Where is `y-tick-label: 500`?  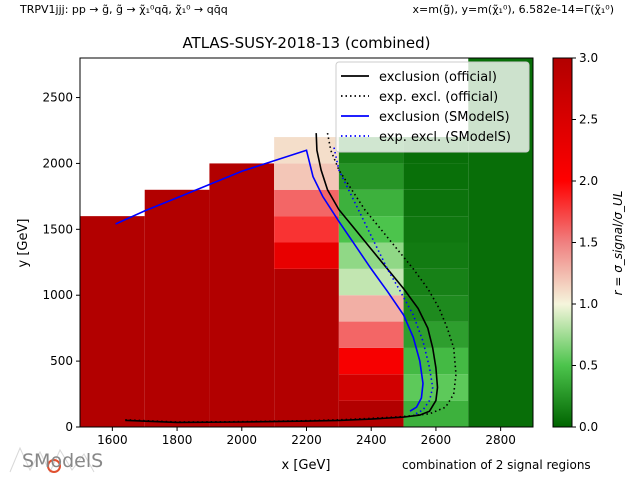
y-tick-label: 500 is located at coordinates (61, 361).